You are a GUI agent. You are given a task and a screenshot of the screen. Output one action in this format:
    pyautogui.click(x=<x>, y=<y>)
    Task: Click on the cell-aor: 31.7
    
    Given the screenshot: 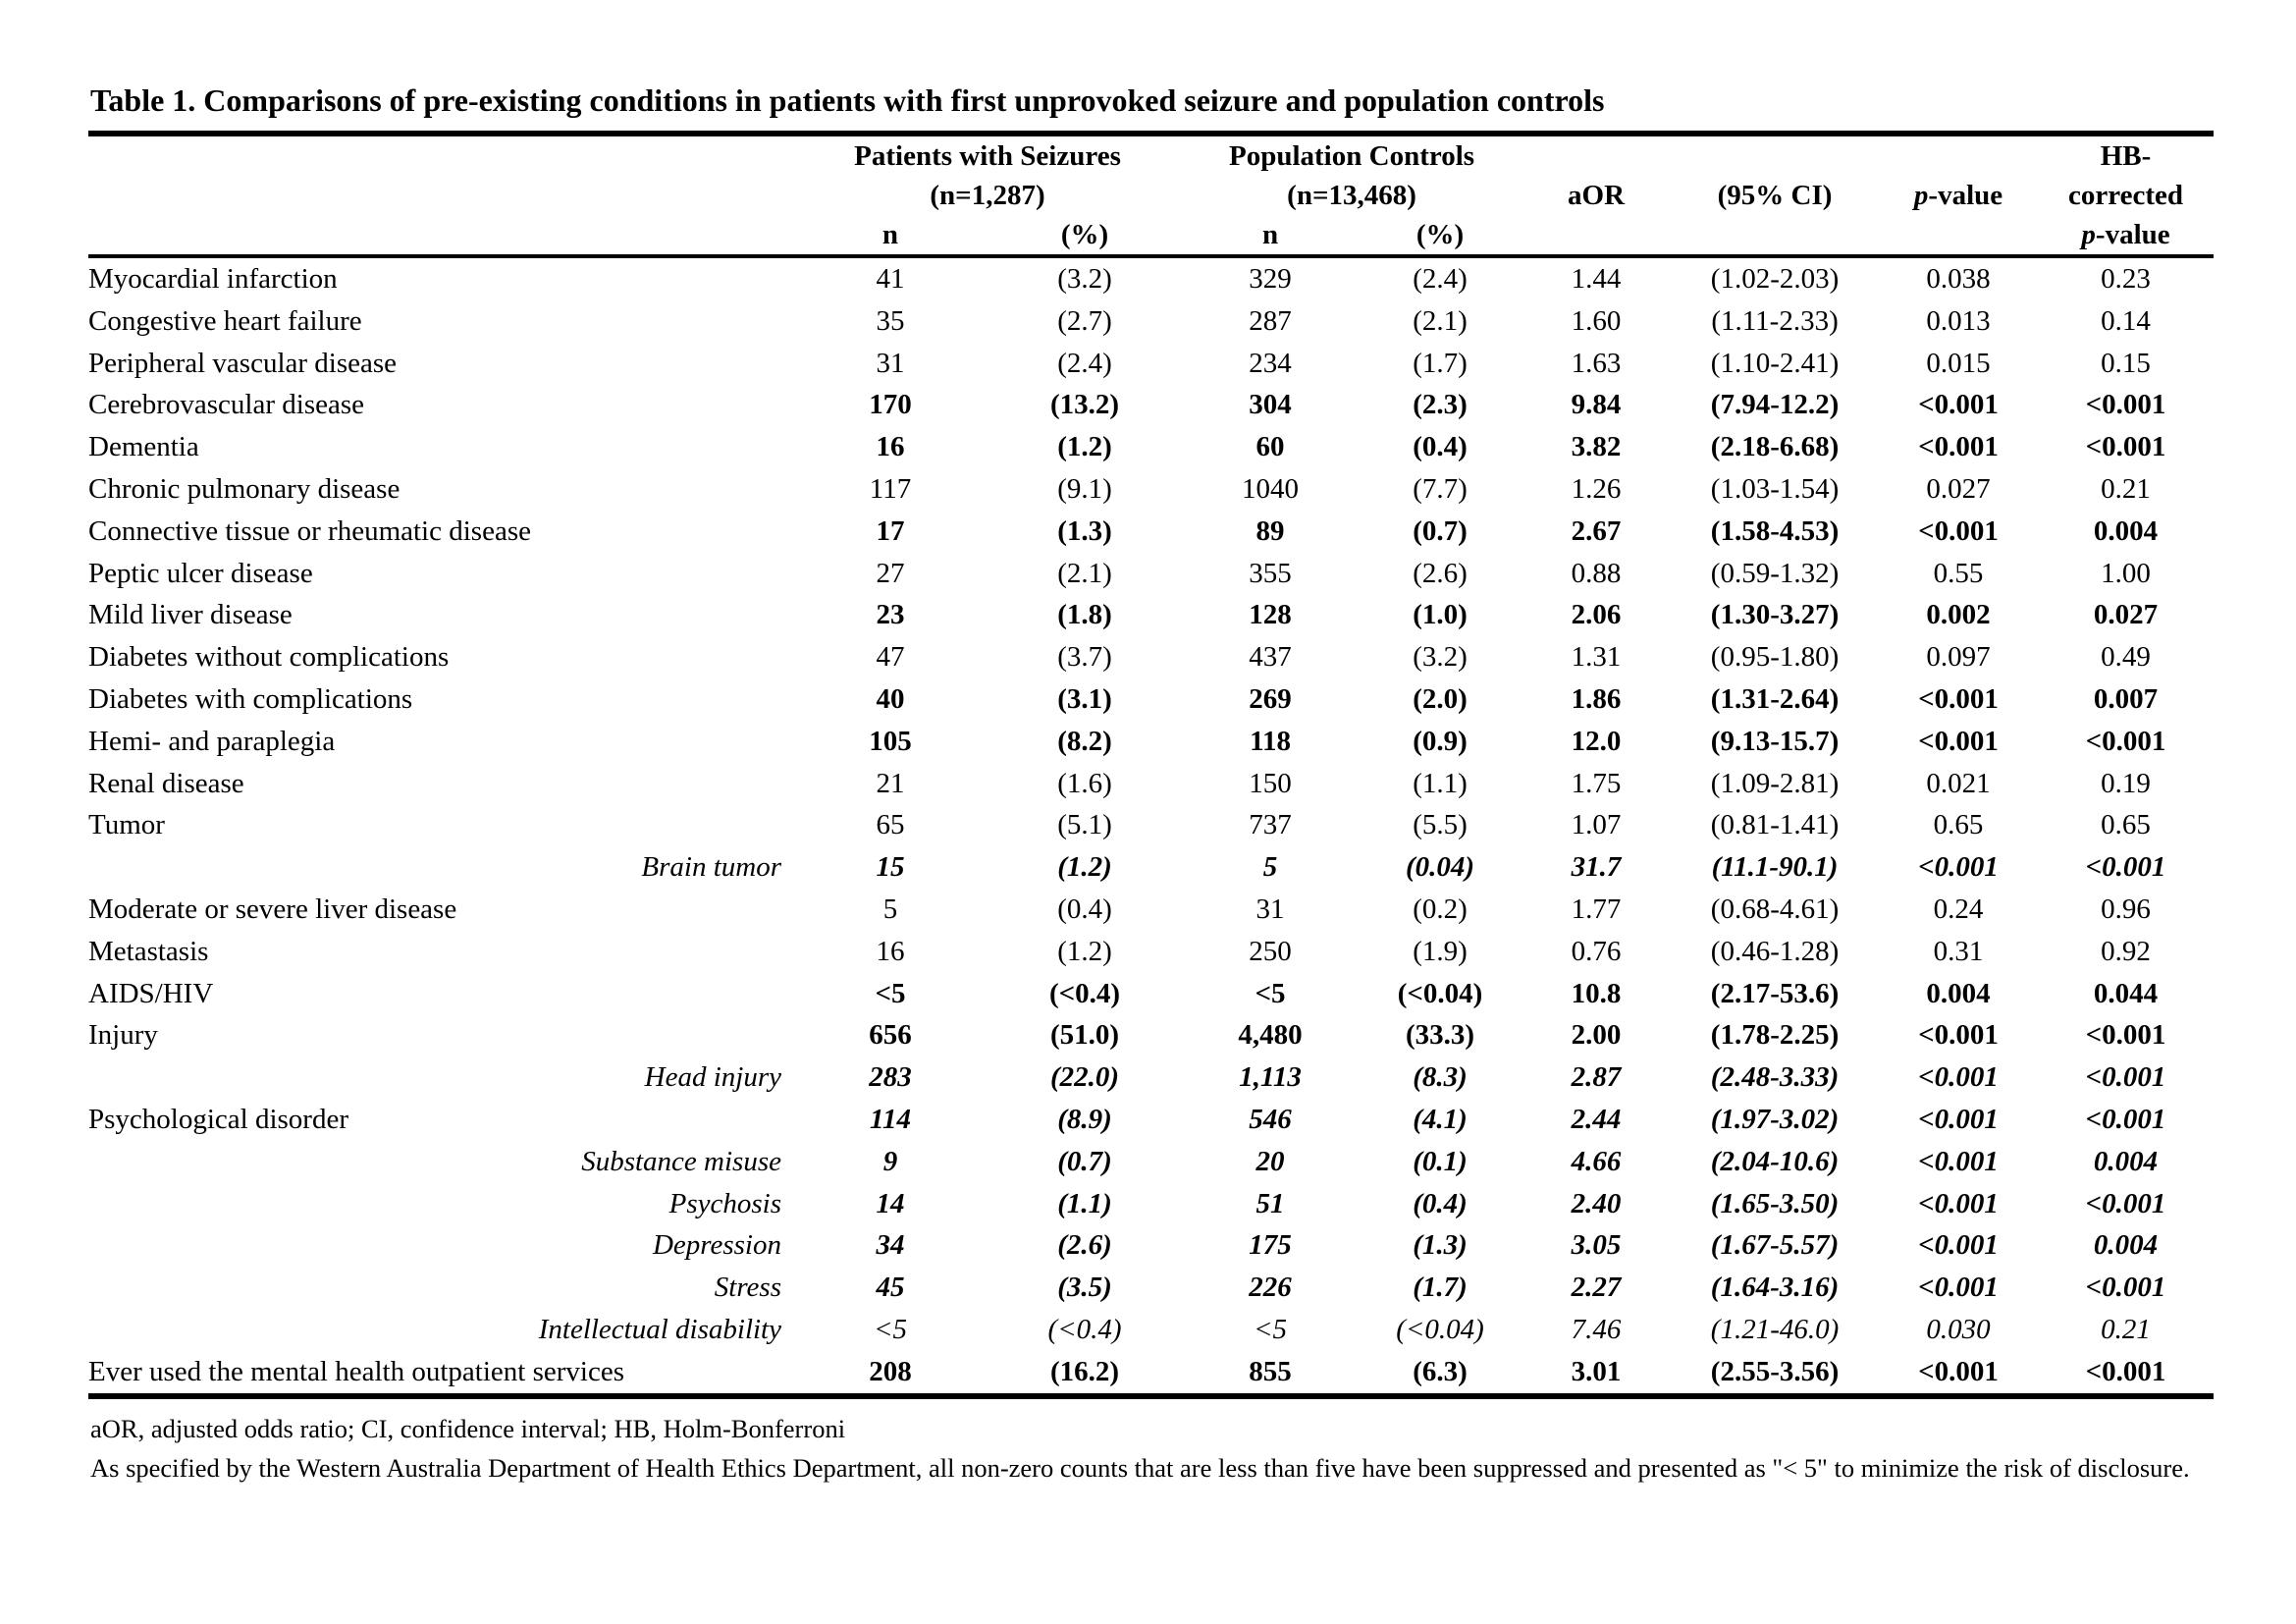 What is the action you would take?
    pyautogui.click(x=1597, y=867)
    